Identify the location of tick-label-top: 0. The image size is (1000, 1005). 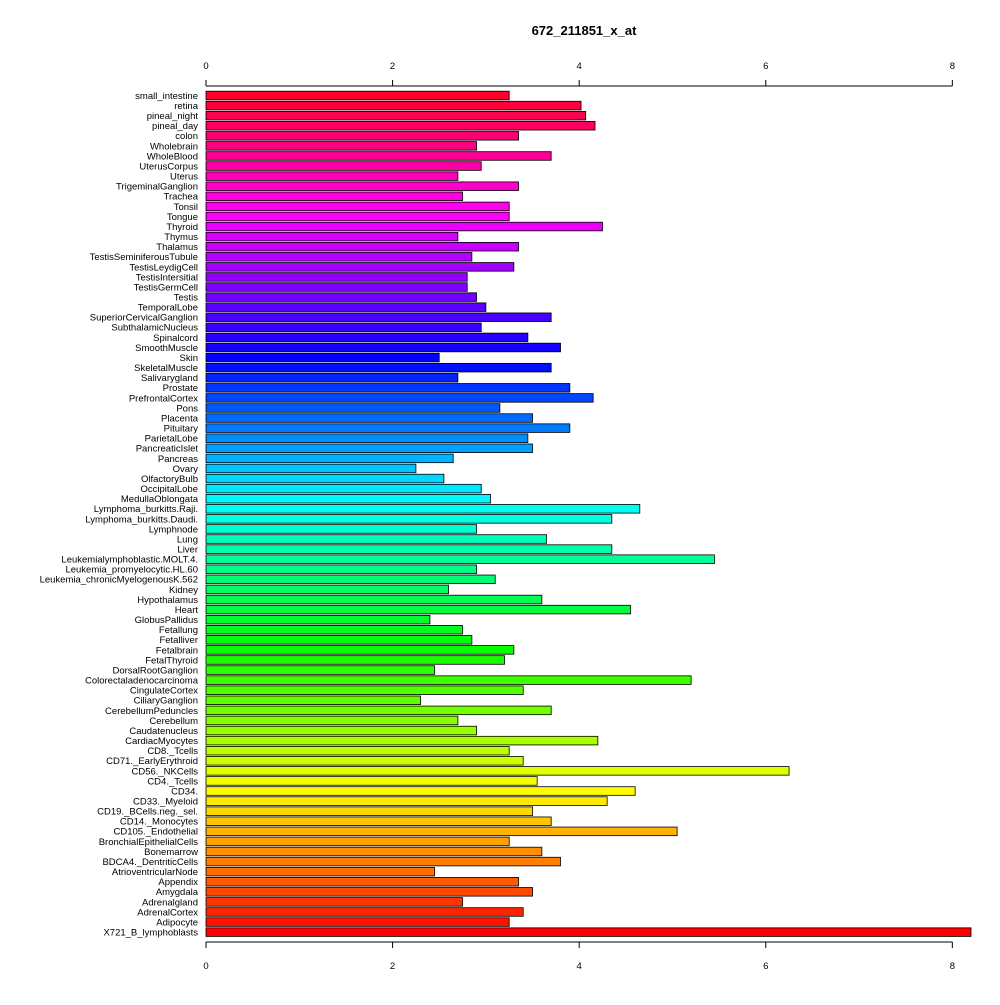
(205, 66).